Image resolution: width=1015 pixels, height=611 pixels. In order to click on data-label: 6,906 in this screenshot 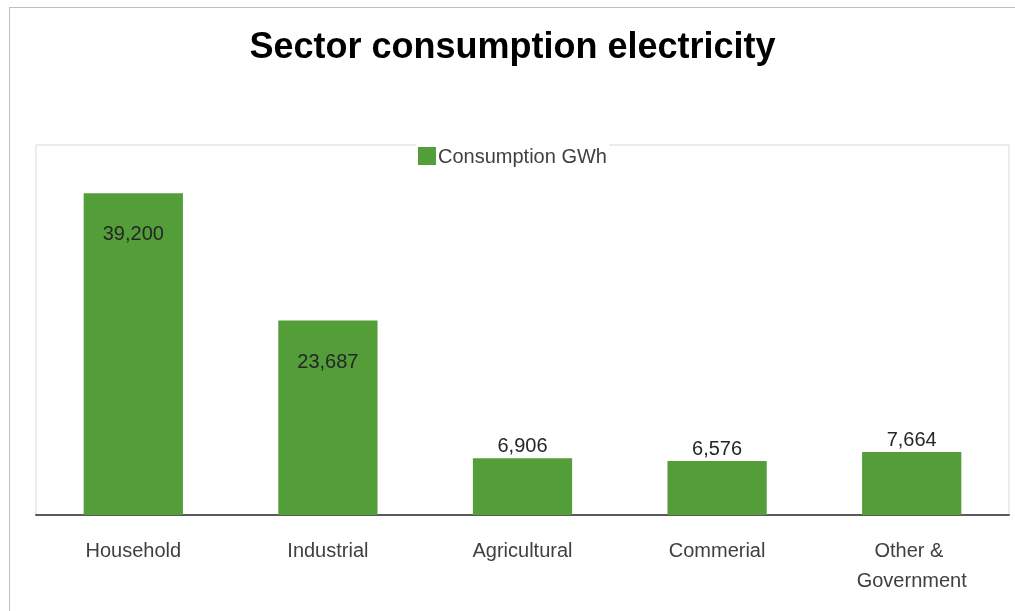, I will do `click(522, 445)`.